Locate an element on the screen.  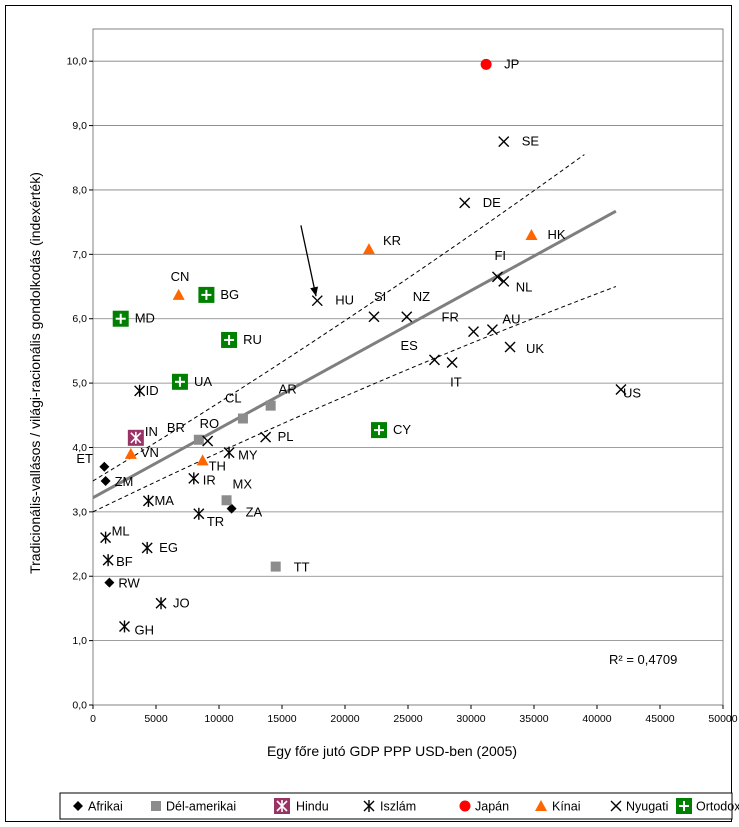
point-jp is located at coordinates (486, 64).